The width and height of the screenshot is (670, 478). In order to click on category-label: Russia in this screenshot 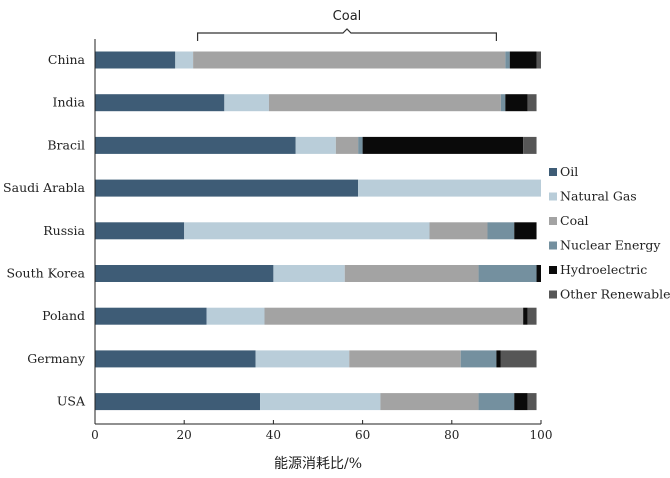, I will do `click(64, 230)`.